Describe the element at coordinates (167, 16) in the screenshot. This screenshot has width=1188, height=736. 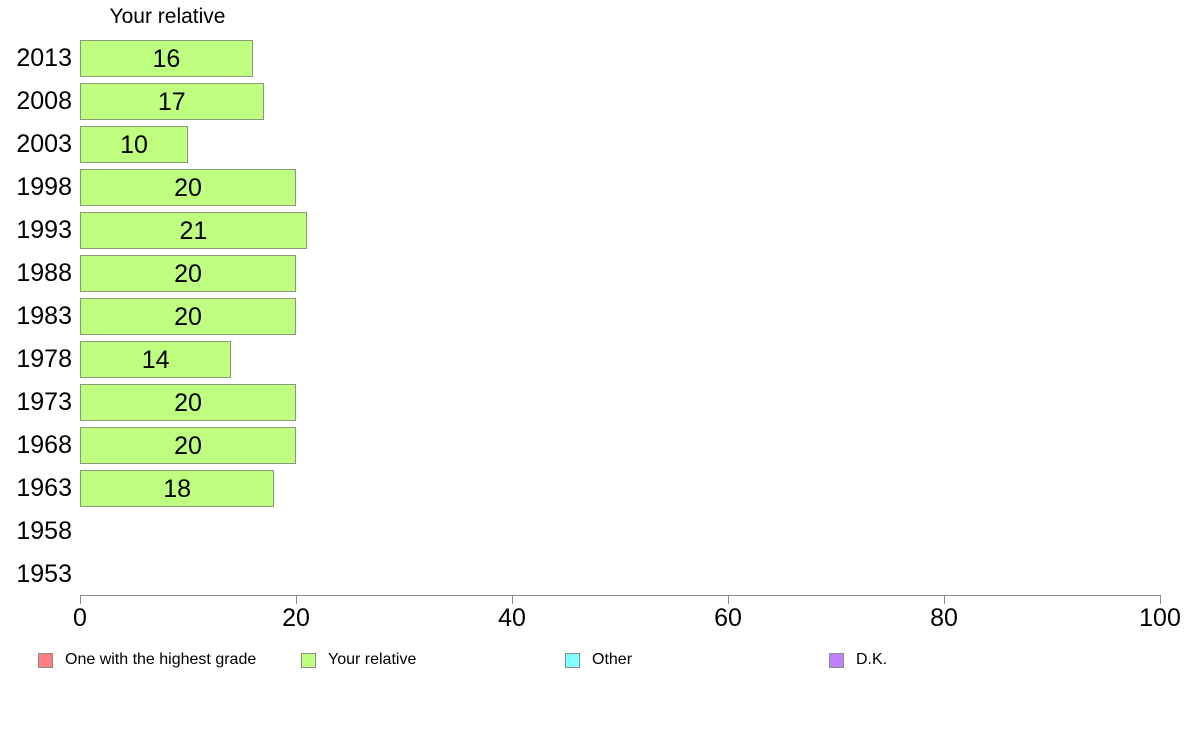
I see `chart-title: Your relative` at that location.